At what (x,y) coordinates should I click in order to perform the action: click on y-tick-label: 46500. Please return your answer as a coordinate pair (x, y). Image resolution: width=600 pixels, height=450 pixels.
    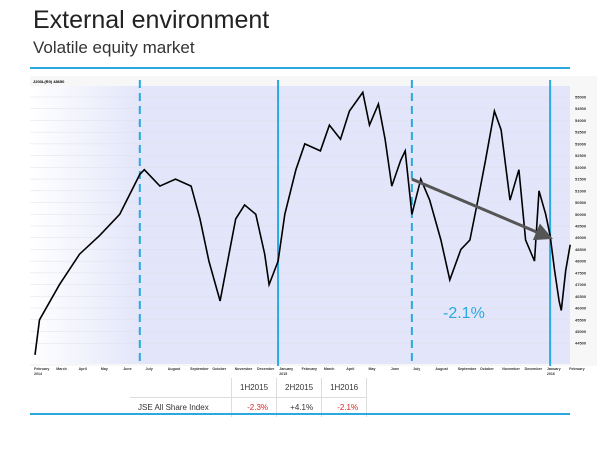
    Looking at the image, I should click on (581, 296).